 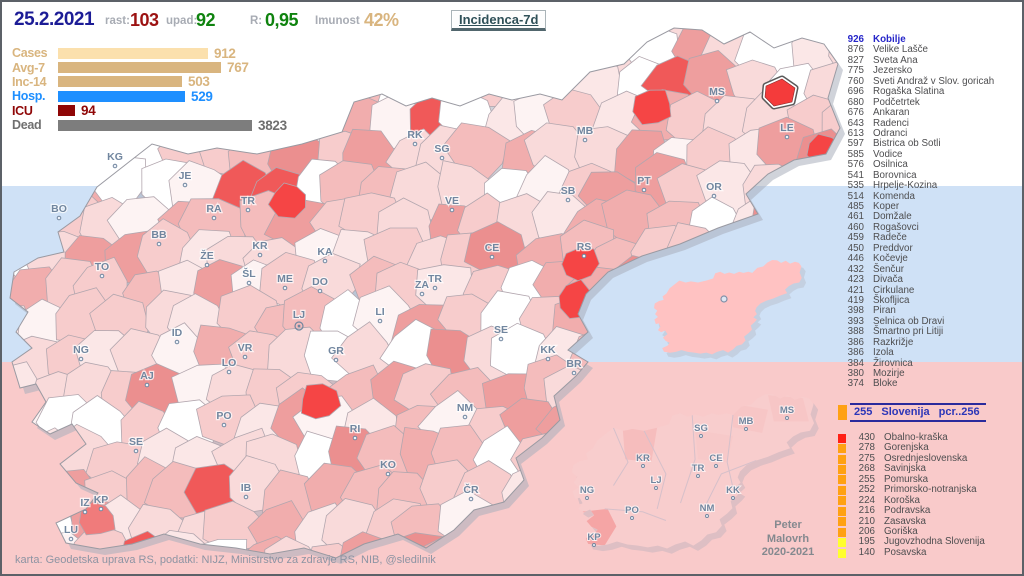 I want to click on ranking-row: 613 Odranci, so click(x=930, y=133).